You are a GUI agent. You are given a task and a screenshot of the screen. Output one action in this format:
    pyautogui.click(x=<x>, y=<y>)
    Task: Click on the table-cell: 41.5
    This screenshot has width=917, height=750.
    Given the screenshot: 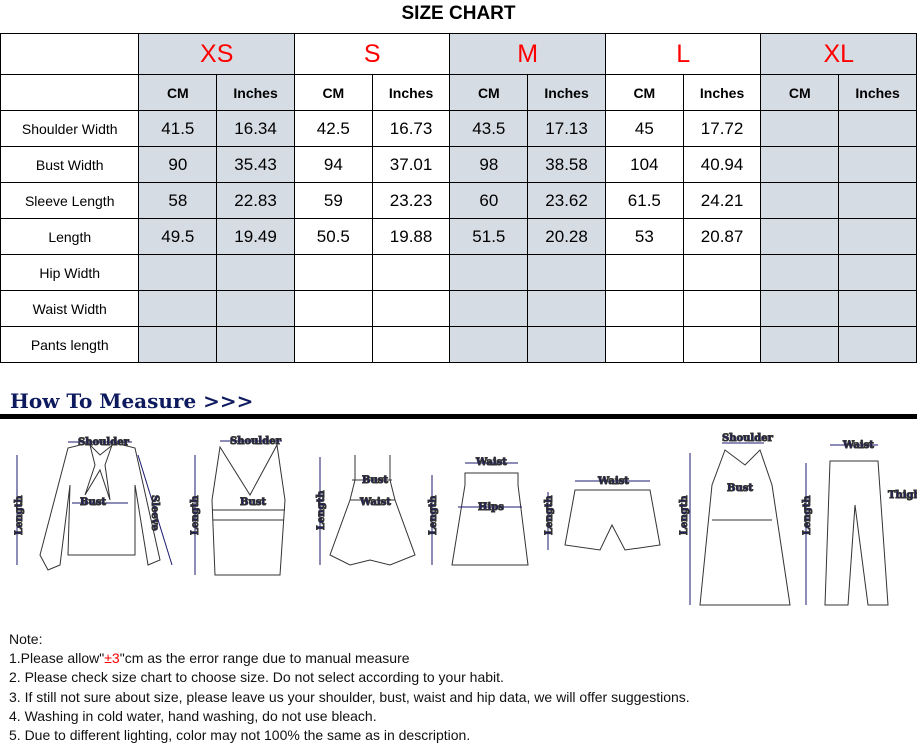 What is the action you would take?
    pyautogui.click(x=178, y=128)
    